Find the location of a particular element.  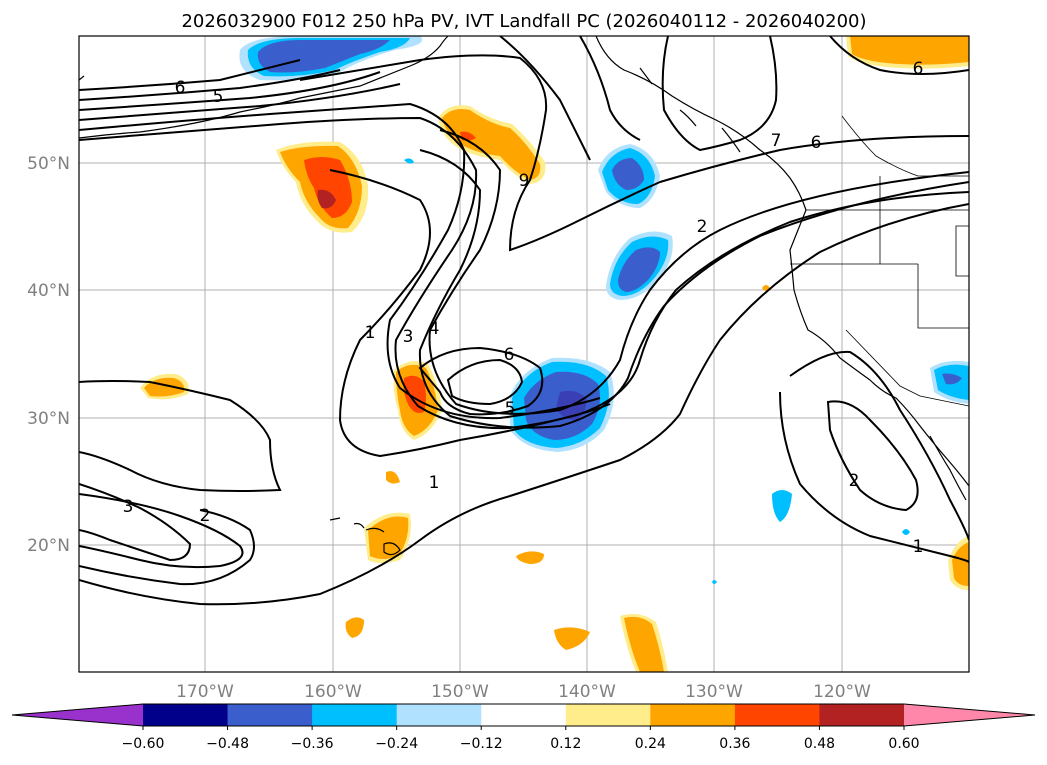

anomaly-positive-160w is located at coordinates (322, 187).